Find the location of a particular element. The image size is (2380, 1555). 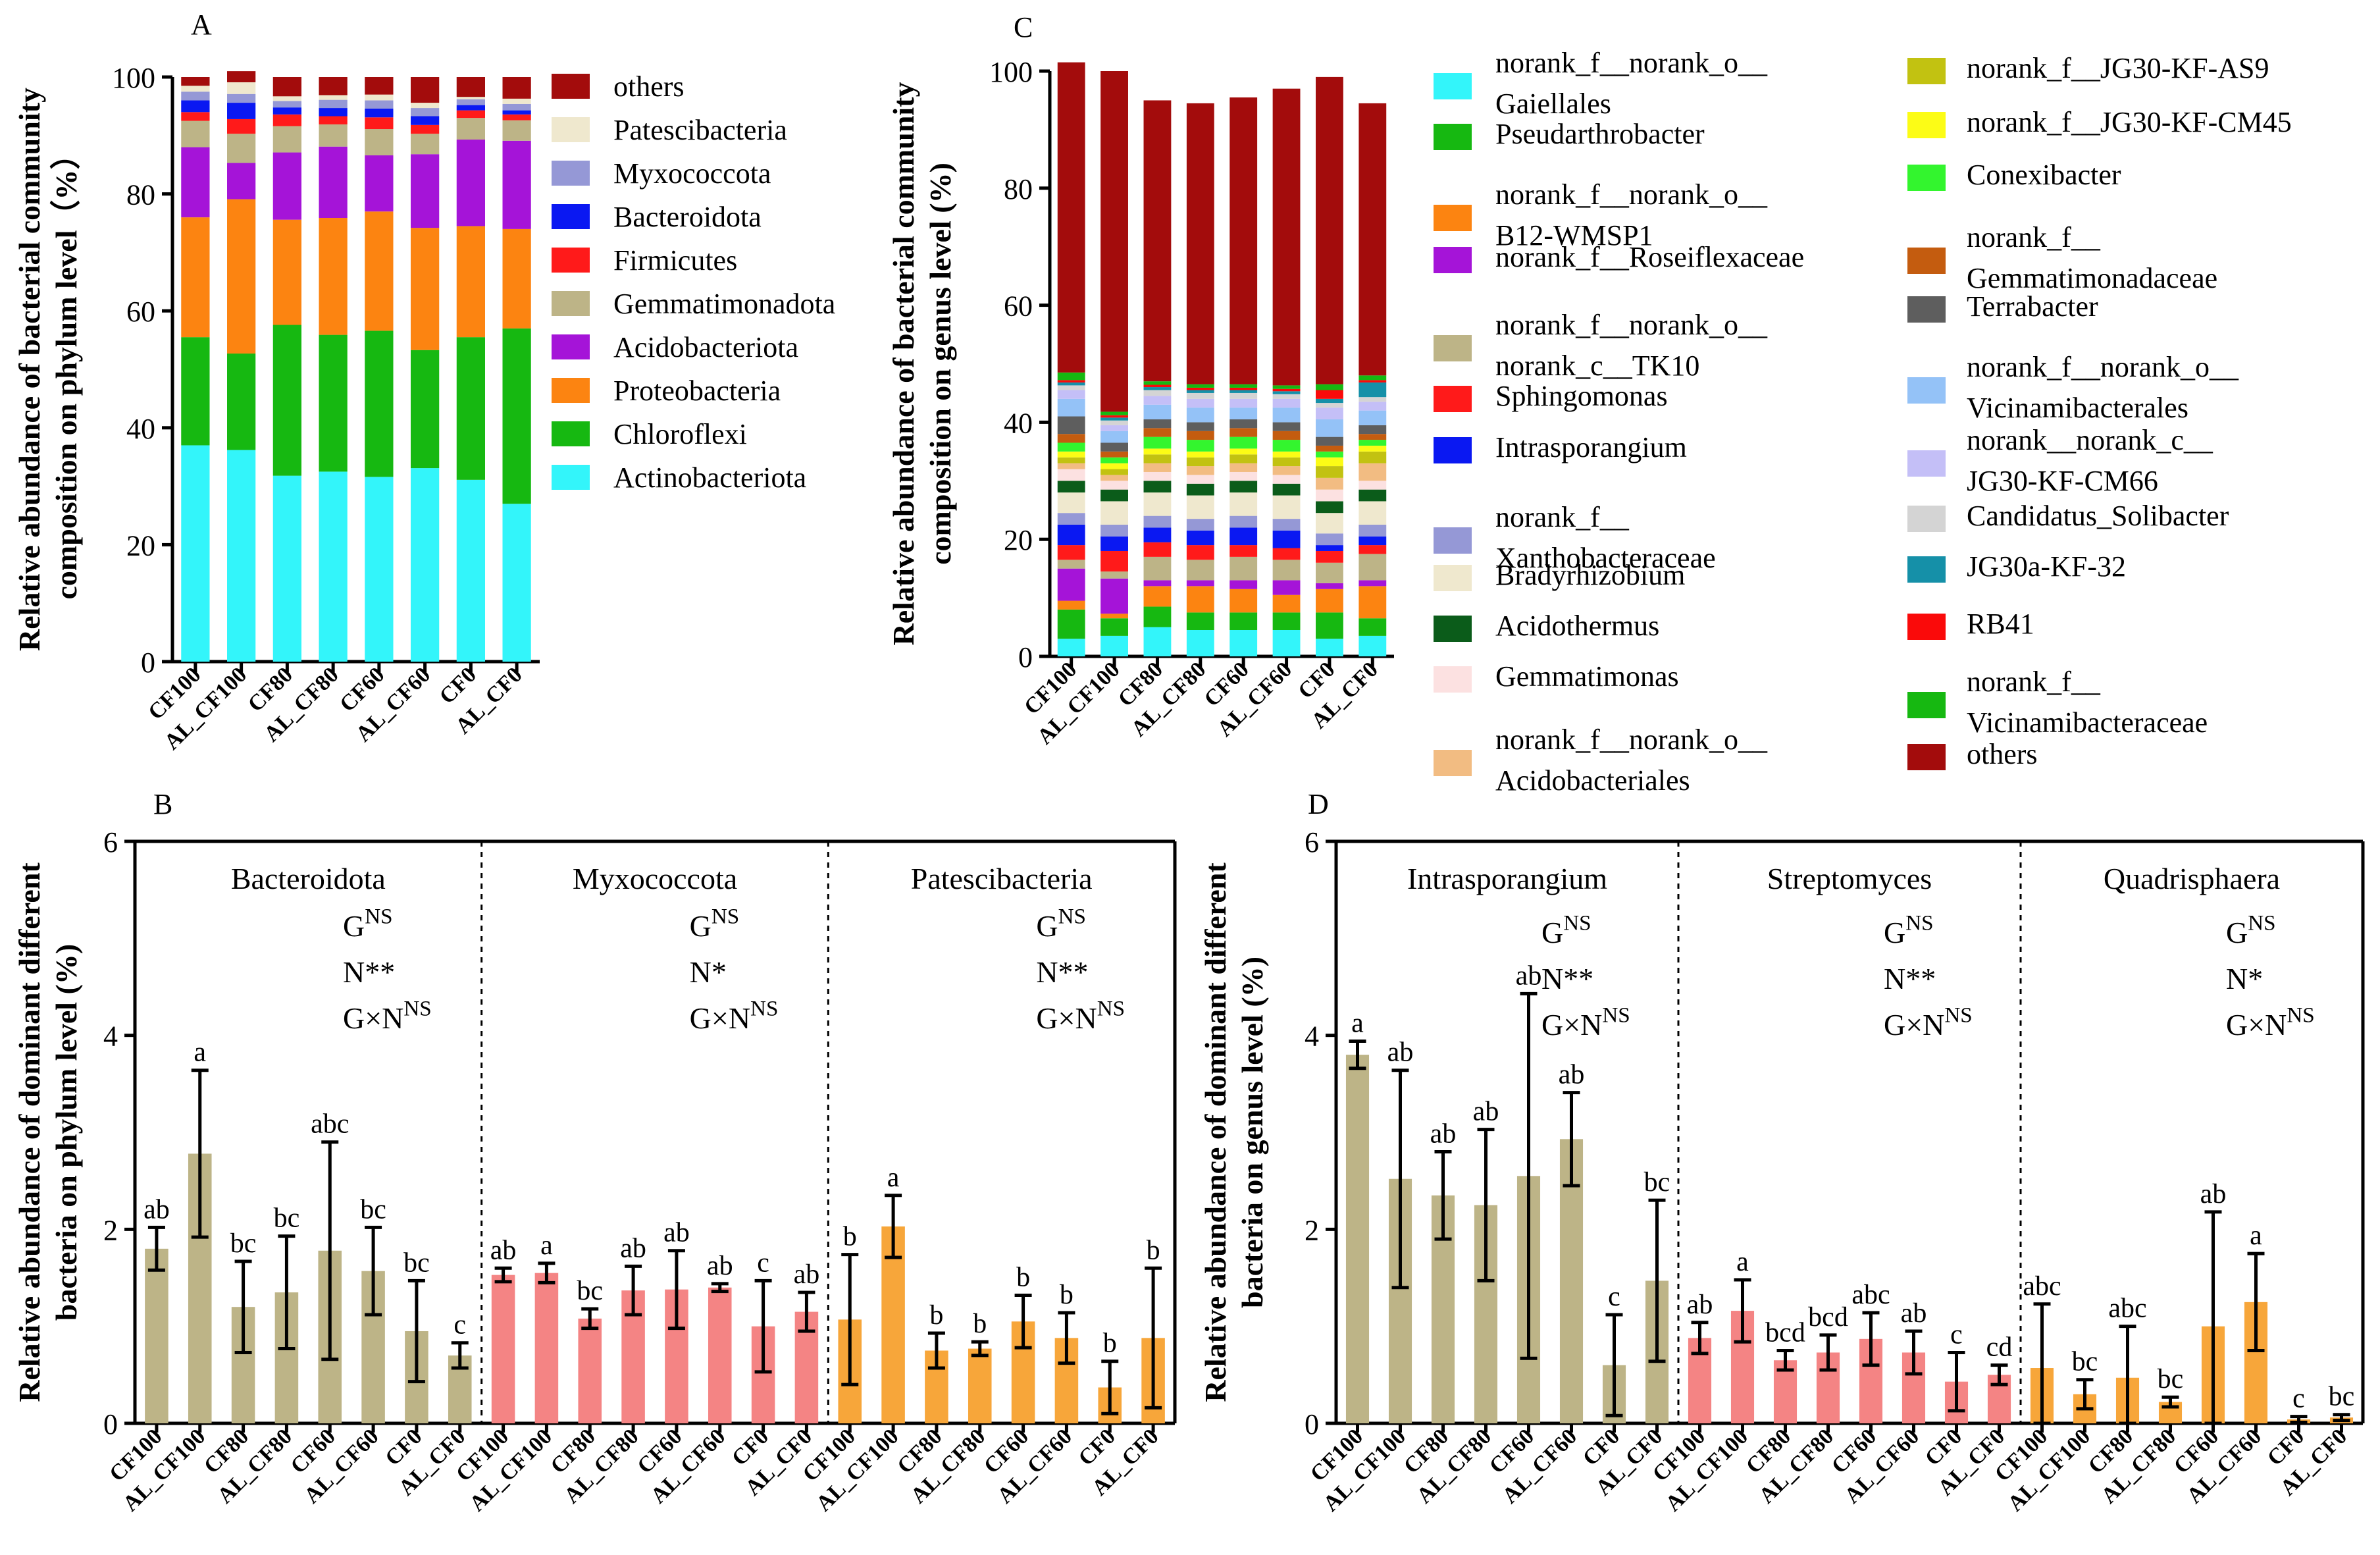

stat-genotype-base: G is located at coordinates (2237, 932).